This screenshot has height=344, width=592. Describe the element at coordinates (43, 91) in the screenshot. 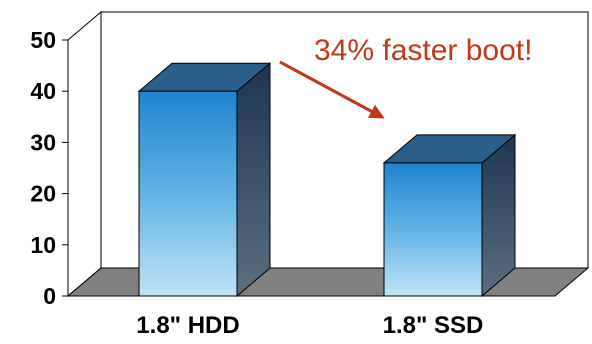

I see `y-tick-label: 40` at that location.